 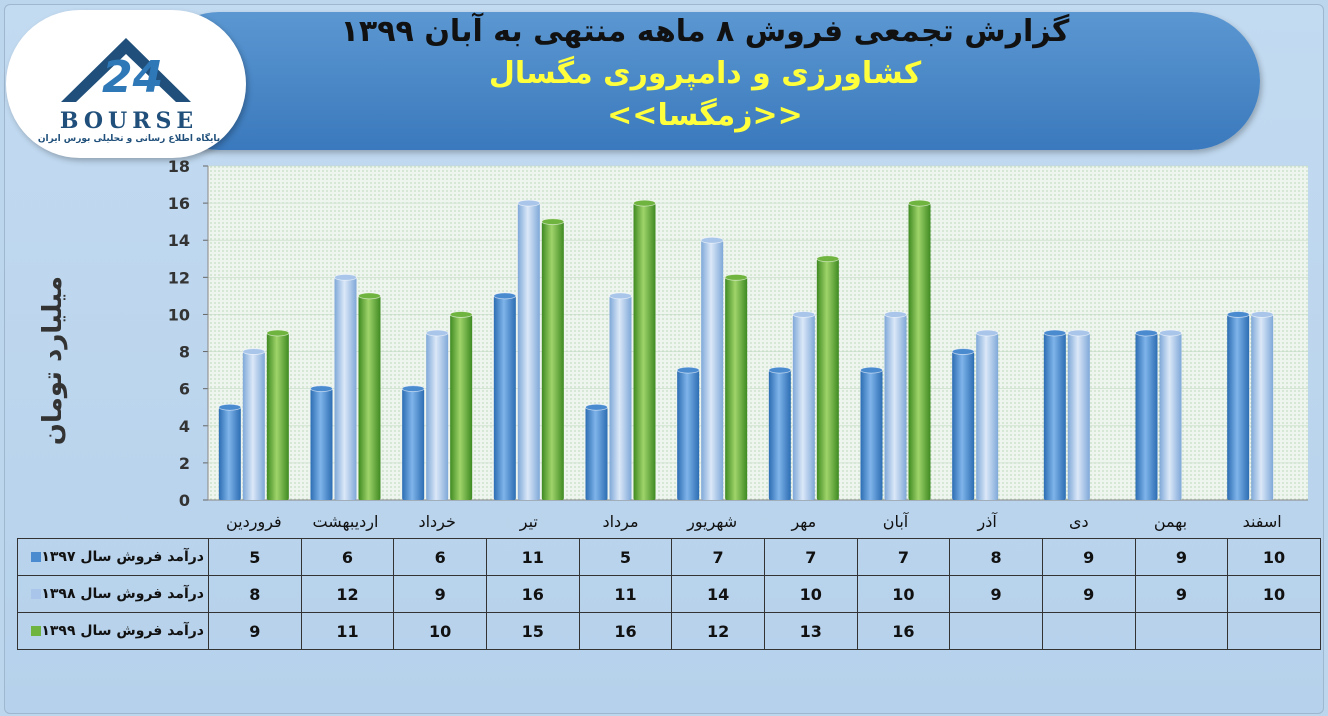 I want to click on table-cell: 8, so click(x=996, y=557).